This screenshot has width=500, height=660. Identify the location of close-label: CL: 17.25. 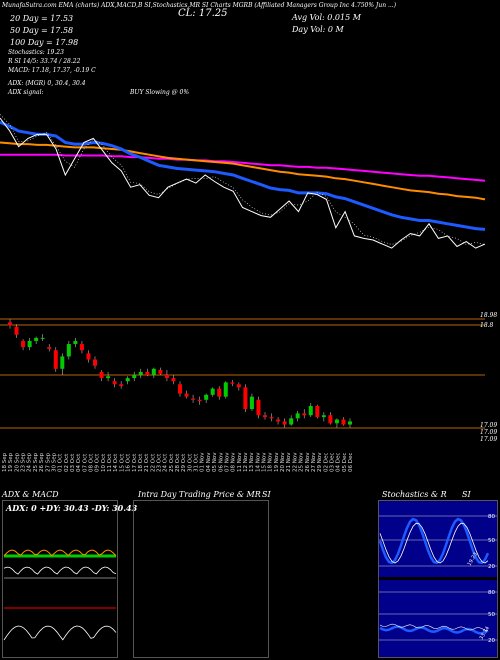
(203, 13).